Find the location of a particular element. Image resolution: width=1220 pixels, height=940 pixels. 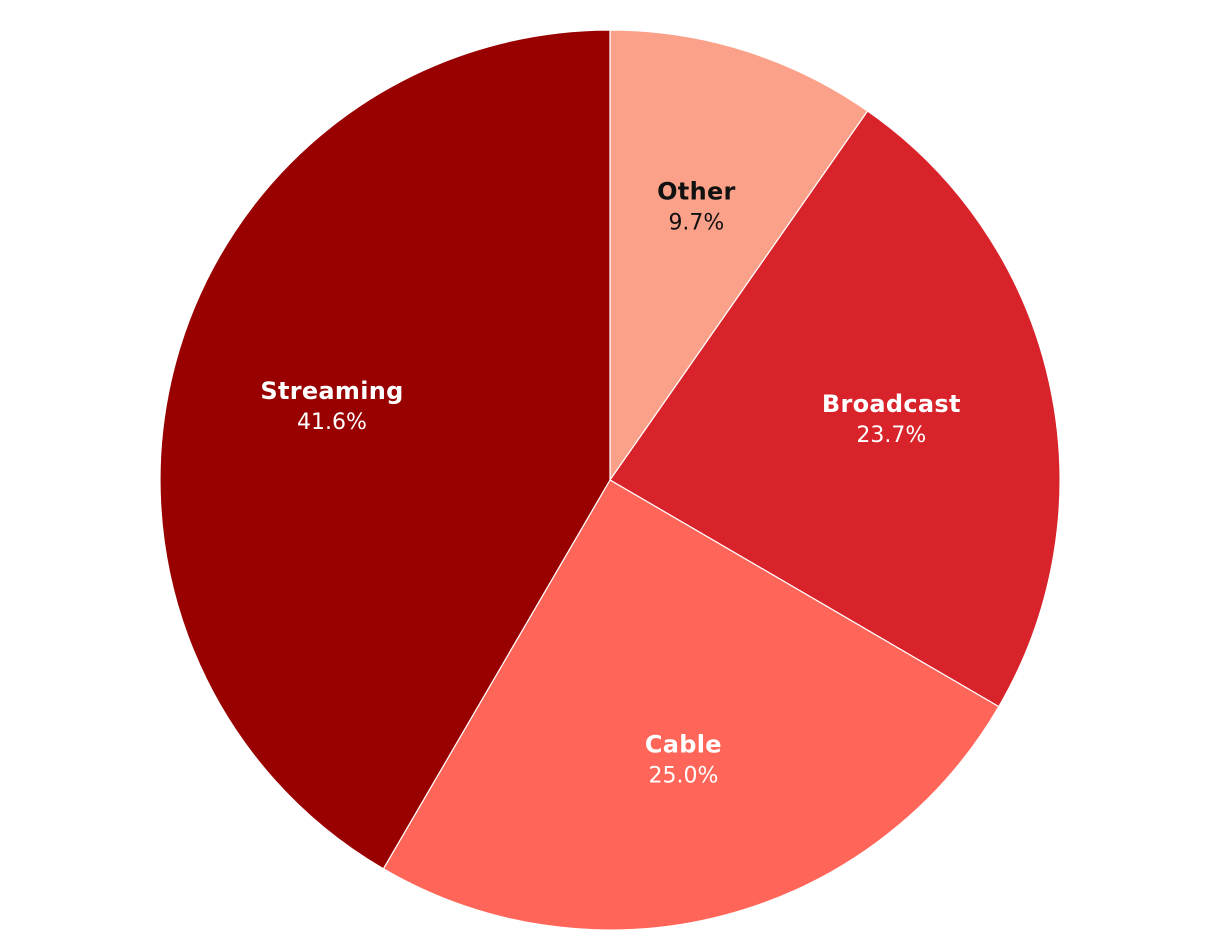

slice-label-broadcast: Broadcast is located at coordinates (891, 404).